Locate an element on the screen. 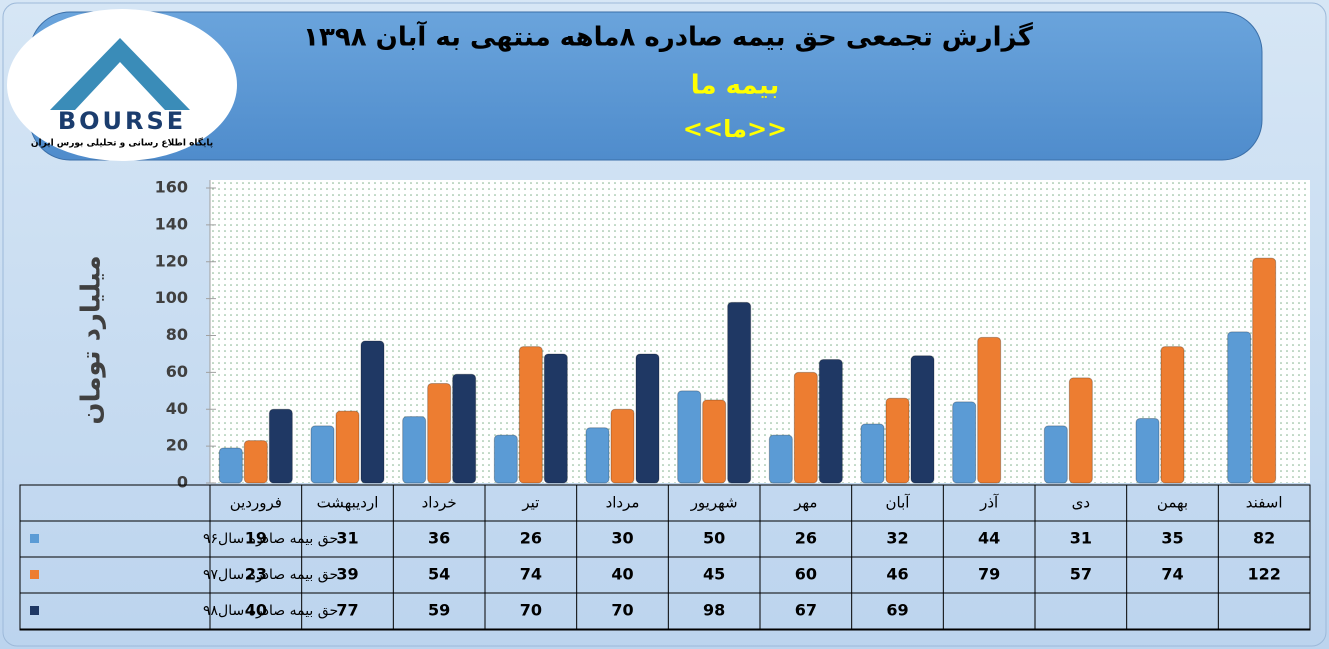  y-tick-label: 40 is located at coordinates (177, 408).